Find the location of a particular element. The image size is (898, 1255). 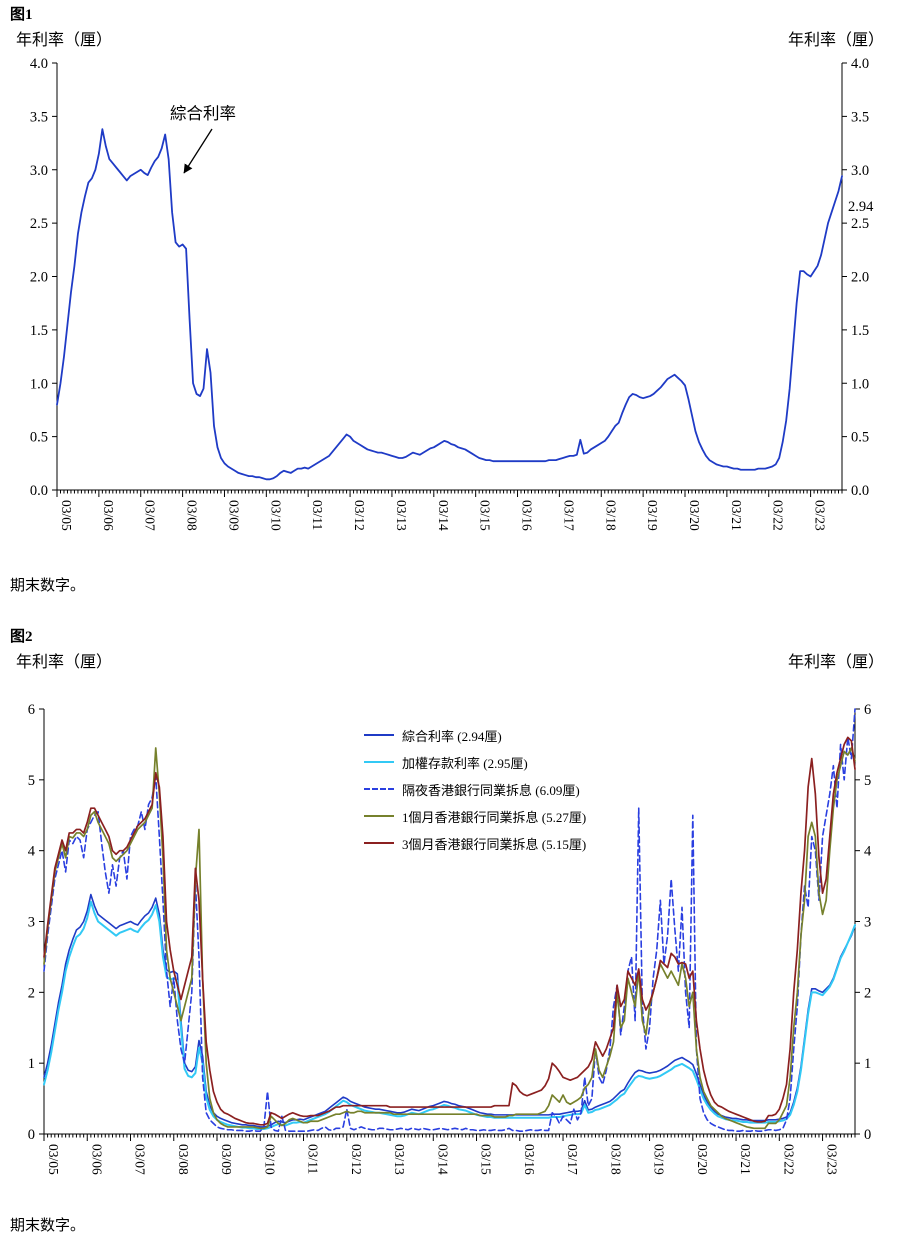

legend-label: 綜合利率 (2.94厘) is located at coordinates (452, 736).